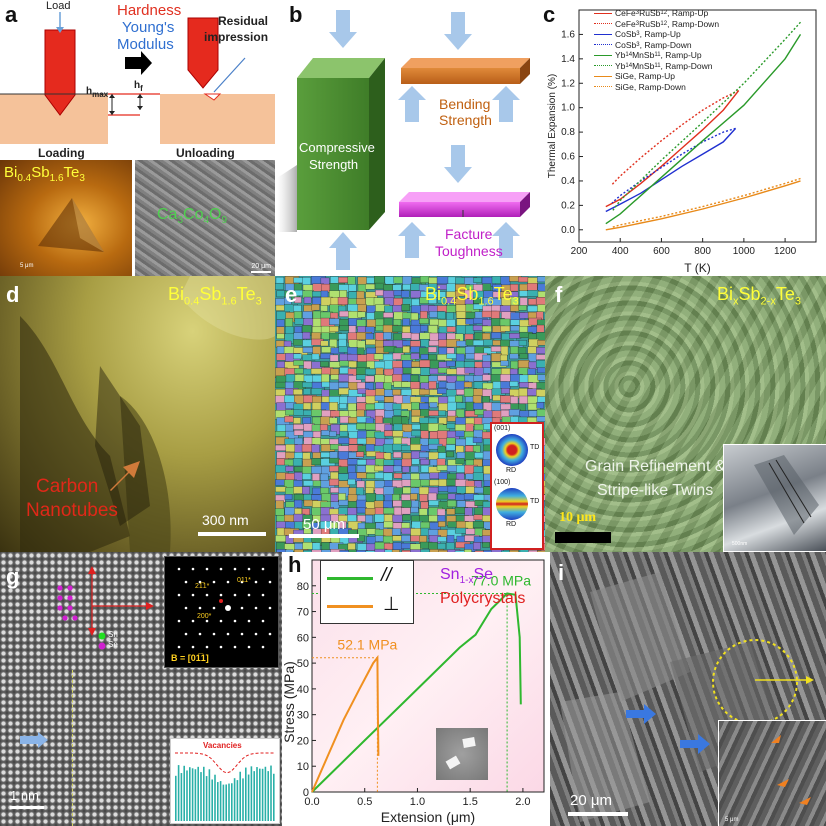  Describe the element at coordinates (568, 230) in the screenshot. I see `y-tick-label: 0.0` at that location.